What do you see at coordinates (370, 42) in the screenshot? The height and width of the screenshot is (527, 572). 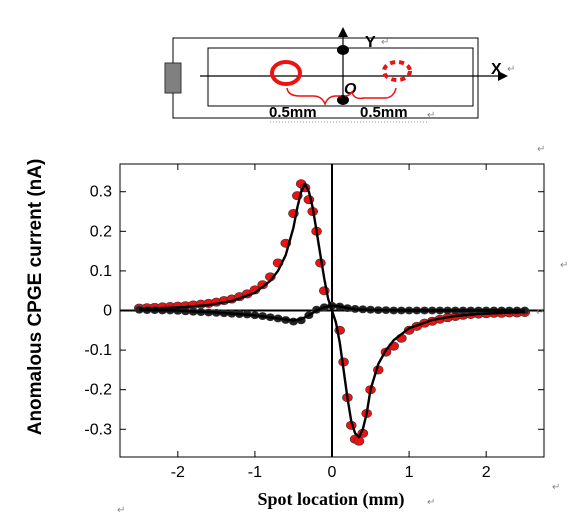 I see `diagram-y-label: Y` at bounding box center [370, 42].